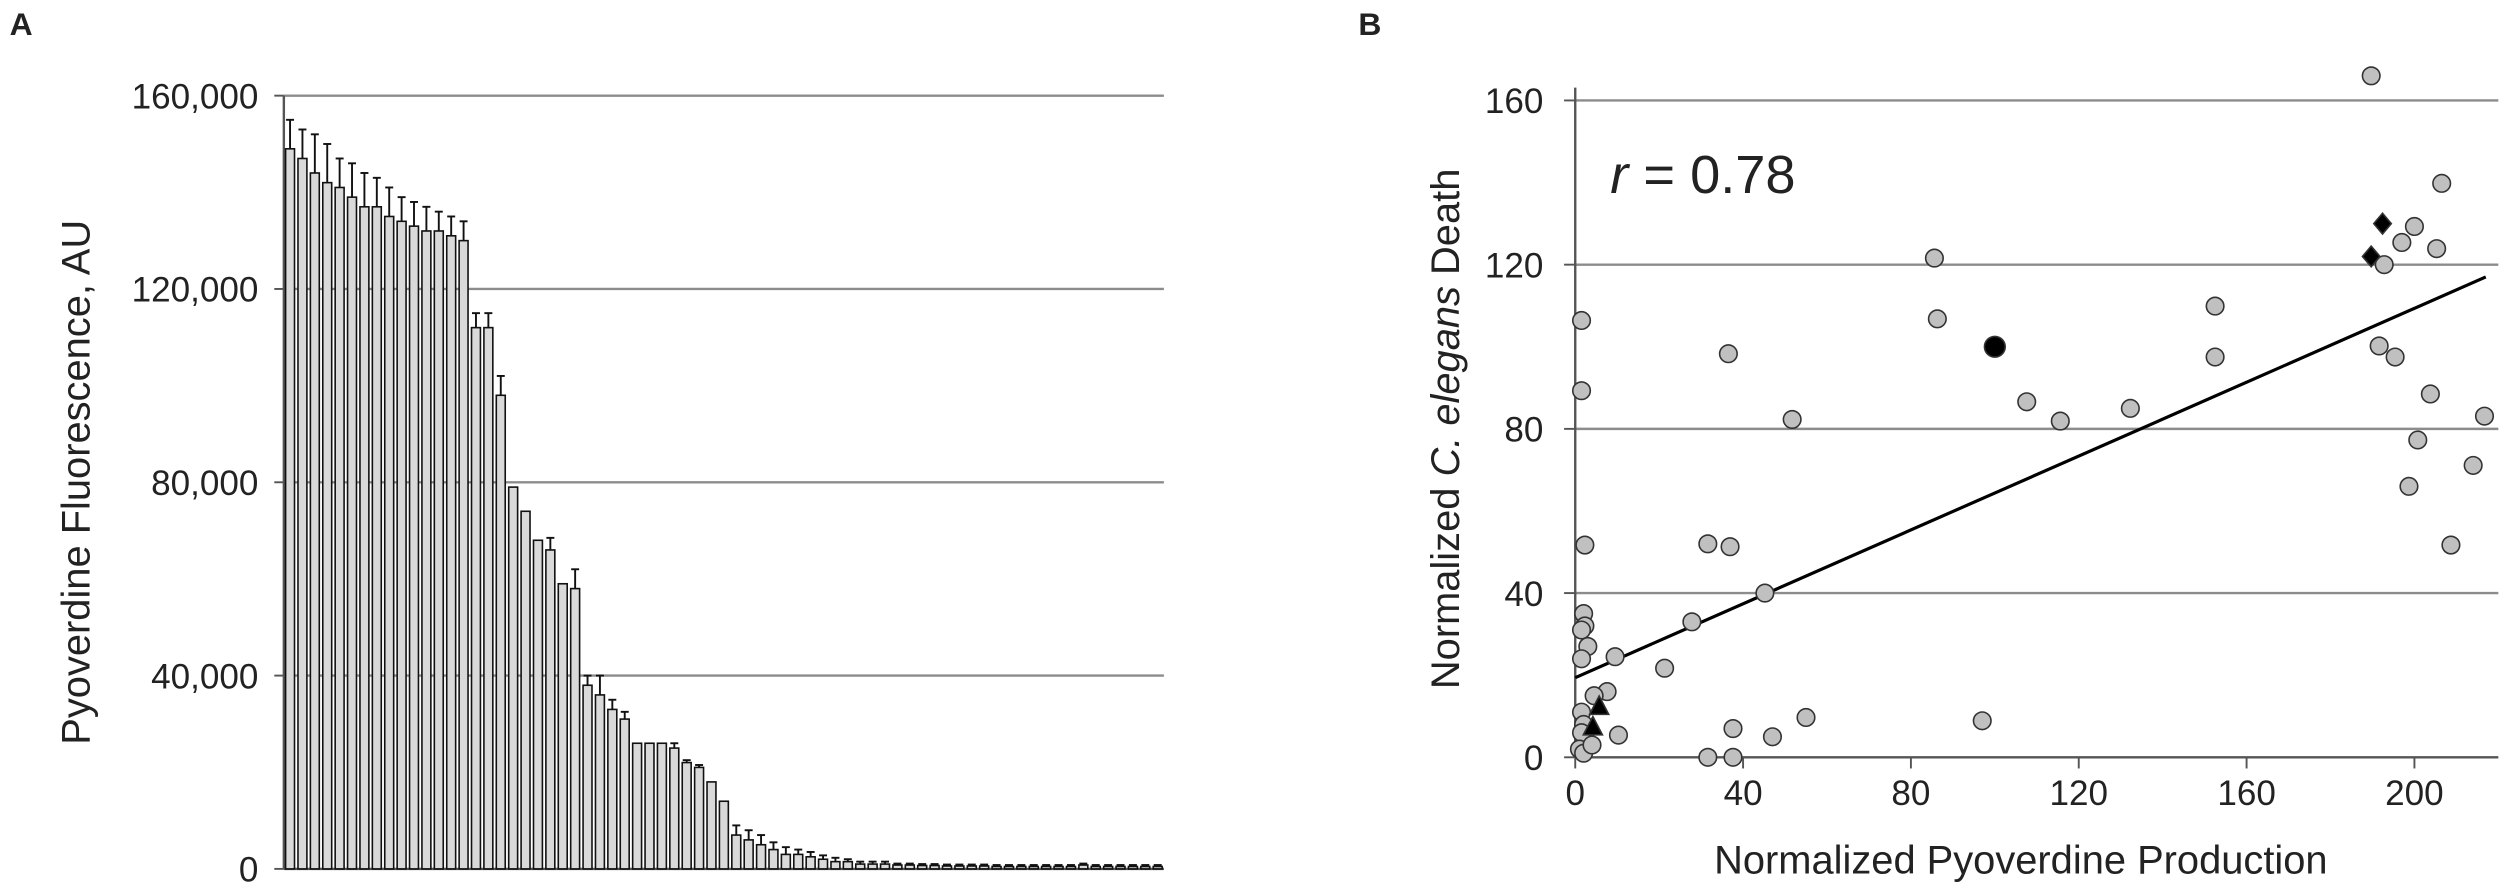 The height and width of the screenshot is (896, 2500). What do you see at coordinates (1575, 793) in the screenshot?
I see `x-tick-label: 0` at bounding box center [1575, 793].